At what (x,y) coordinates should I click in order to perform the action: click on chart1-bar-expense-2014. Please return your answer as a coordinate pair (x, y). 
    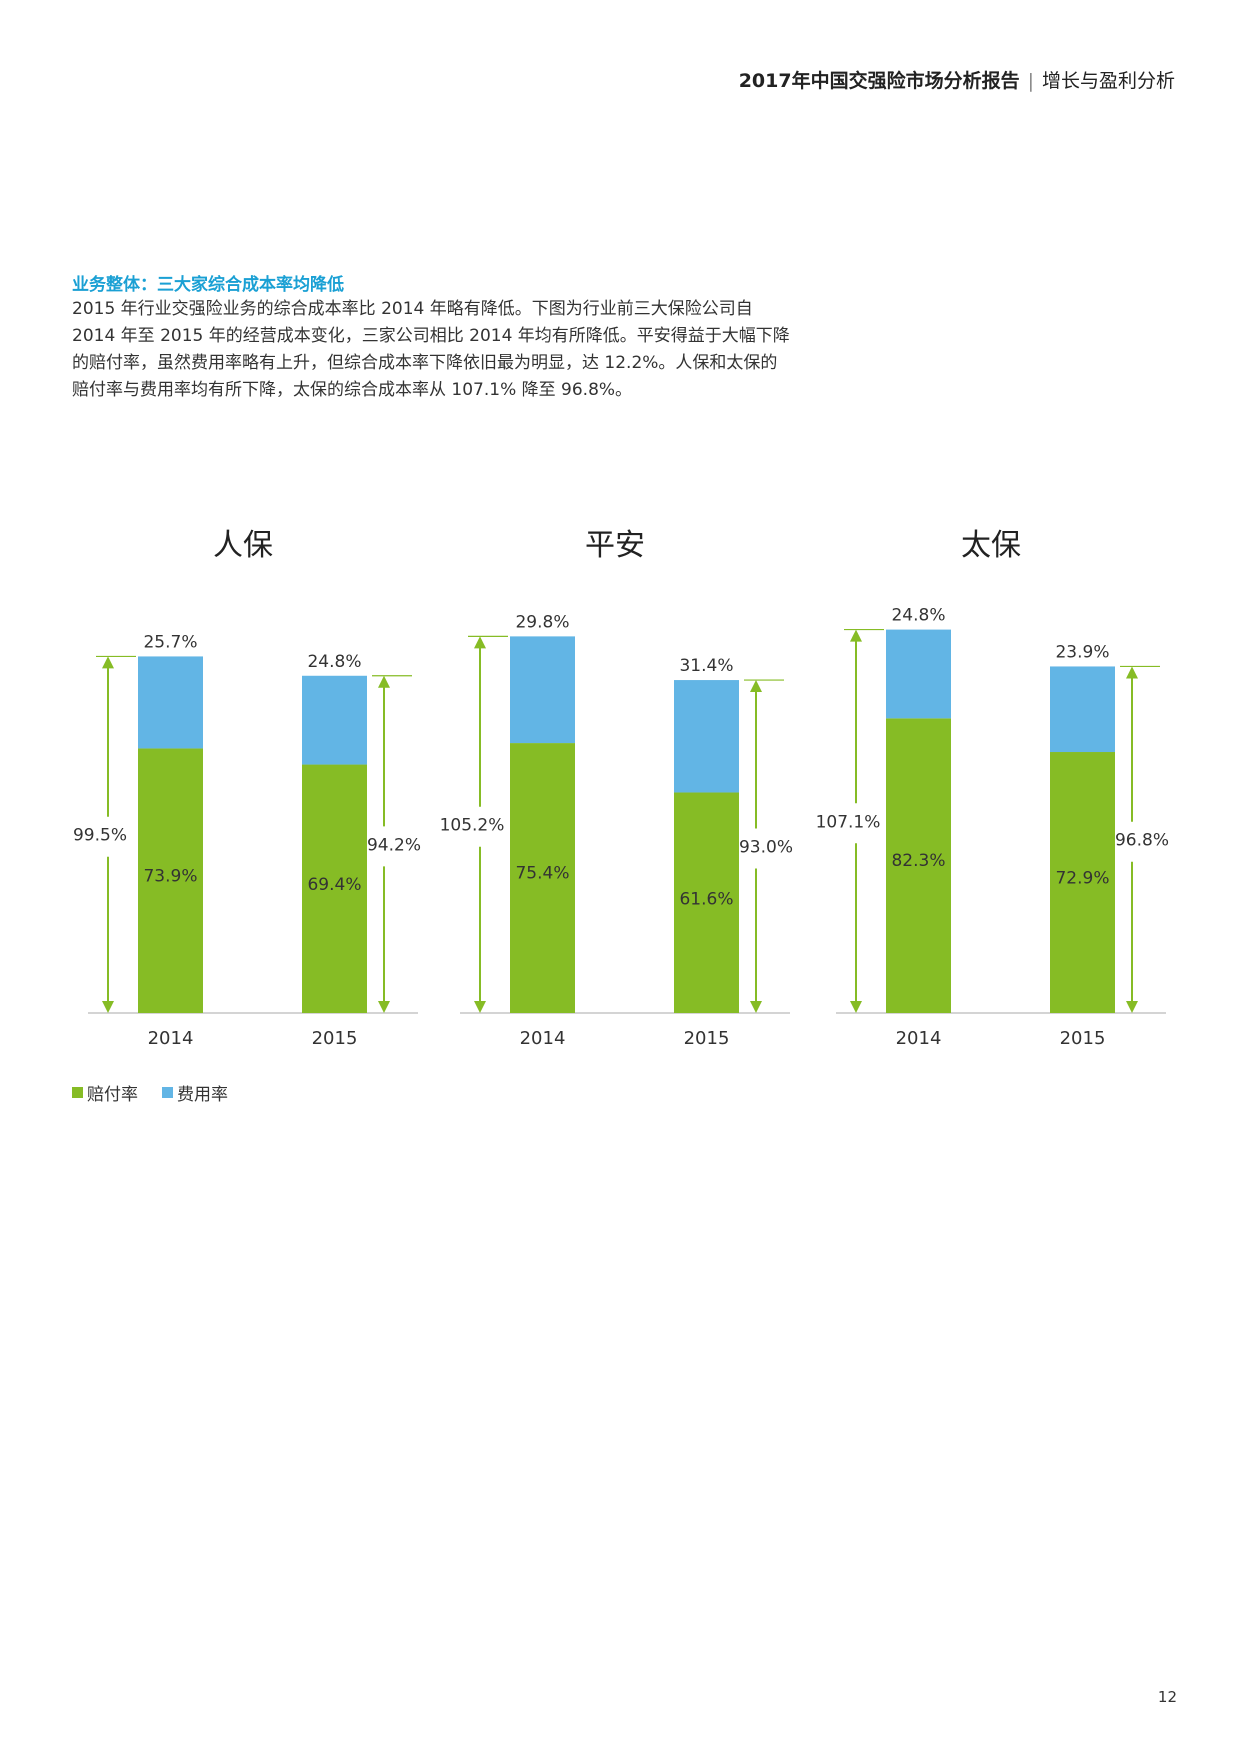
    Looking at the image, I should click on (170, 702).